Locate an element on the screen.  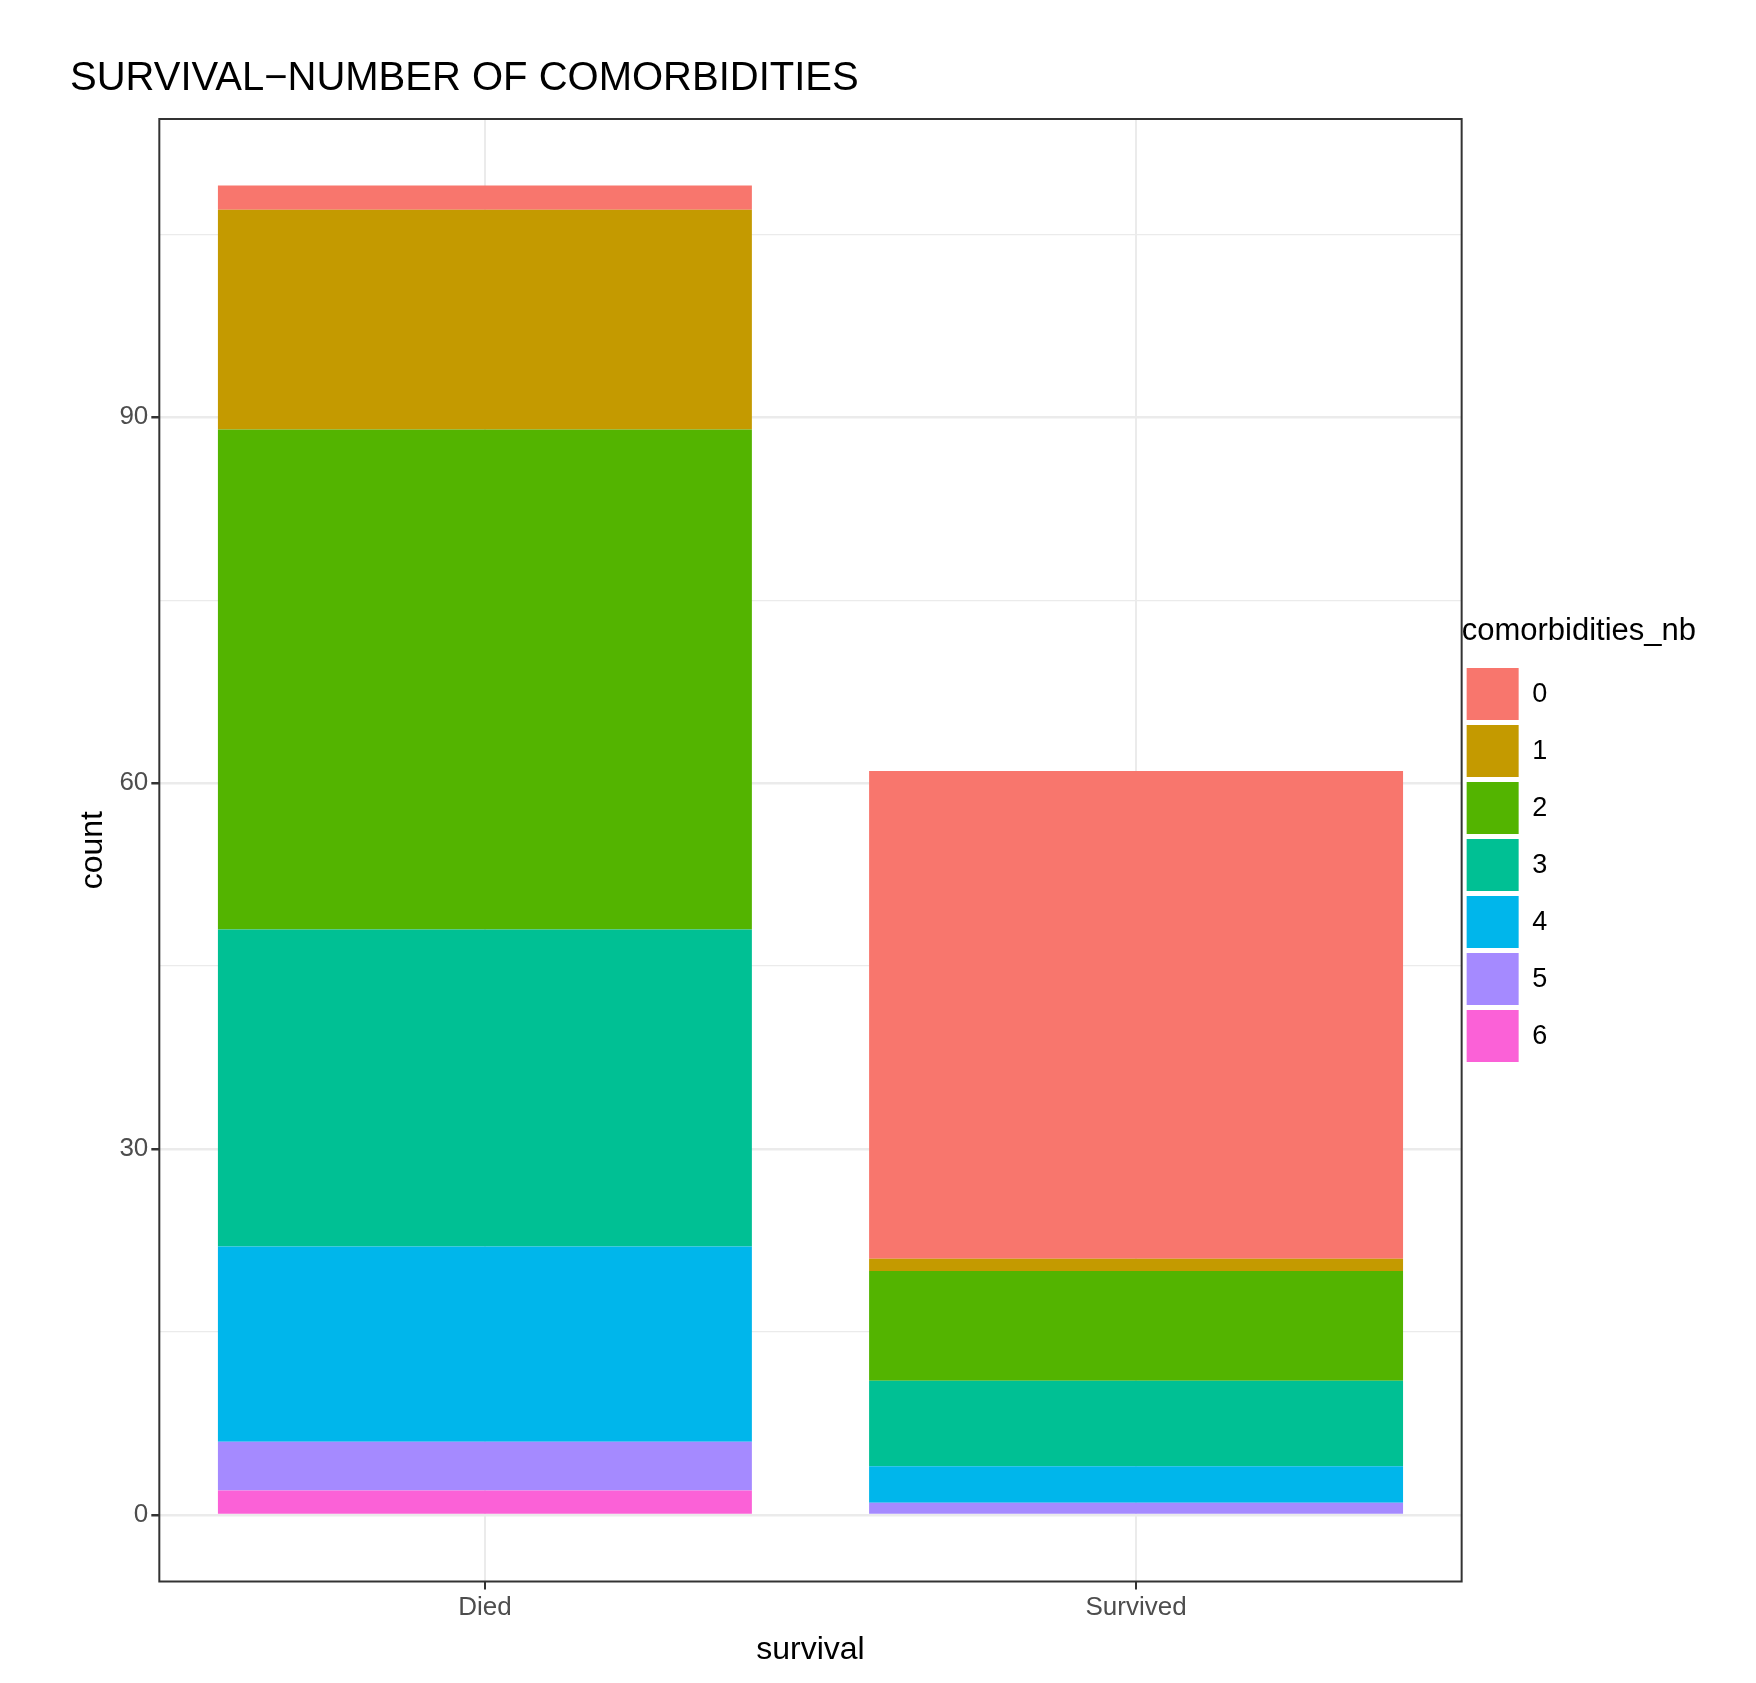
x-axis-title: survival is located at coordinates (810, 1647).